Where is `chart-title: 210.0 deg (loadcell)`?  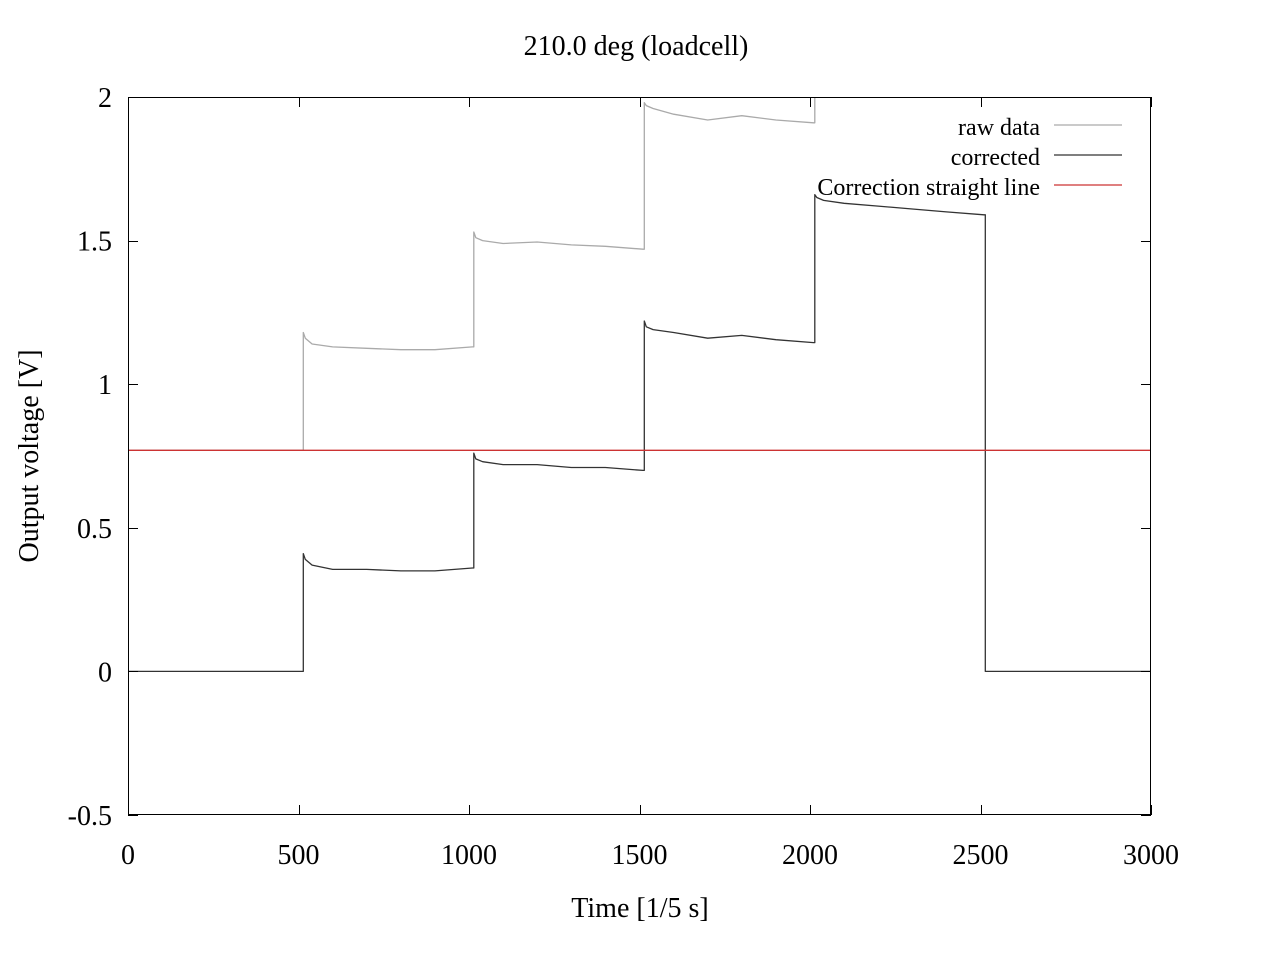 chart-title: 210.0 deg (loadcell) is located at coordinates (636, 46).